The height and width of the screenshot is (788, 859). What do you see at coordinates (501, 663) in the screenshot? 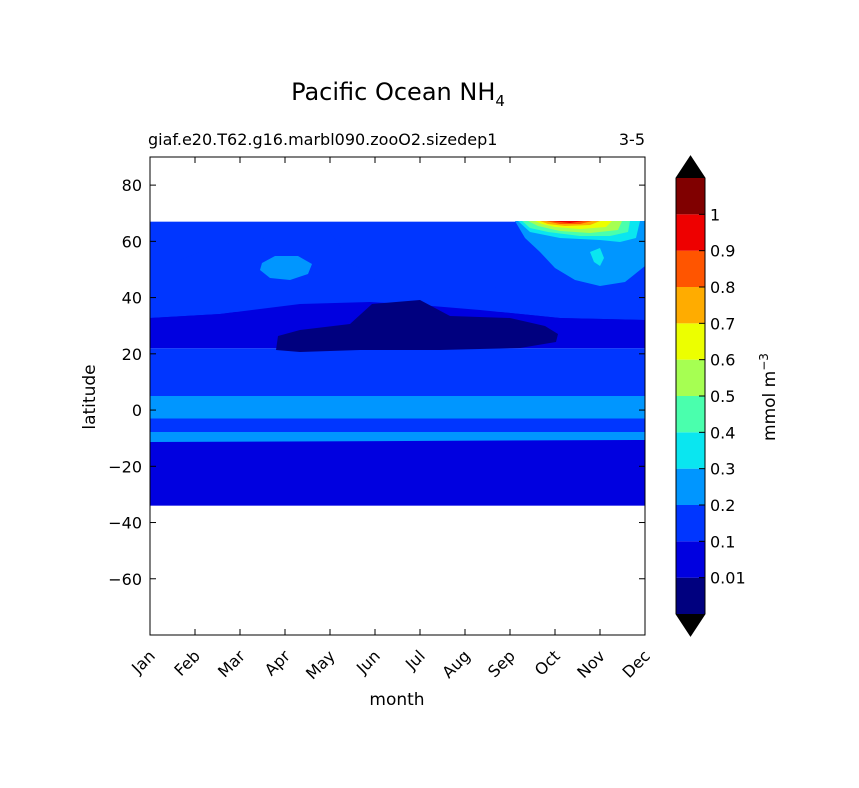
I see `x-tick-label: Sep` at bounding box center [501, 663].